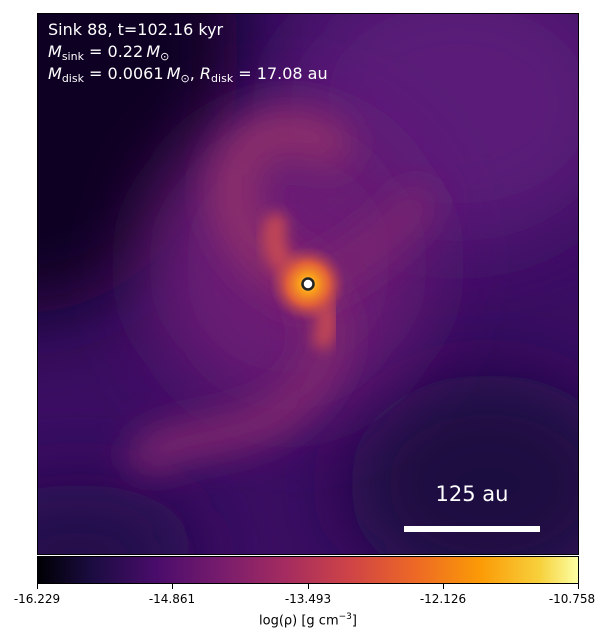  Describe the element at coordinates (472, 494) in the screenshot. I see `scale-bar-label: 125 au` at that location.